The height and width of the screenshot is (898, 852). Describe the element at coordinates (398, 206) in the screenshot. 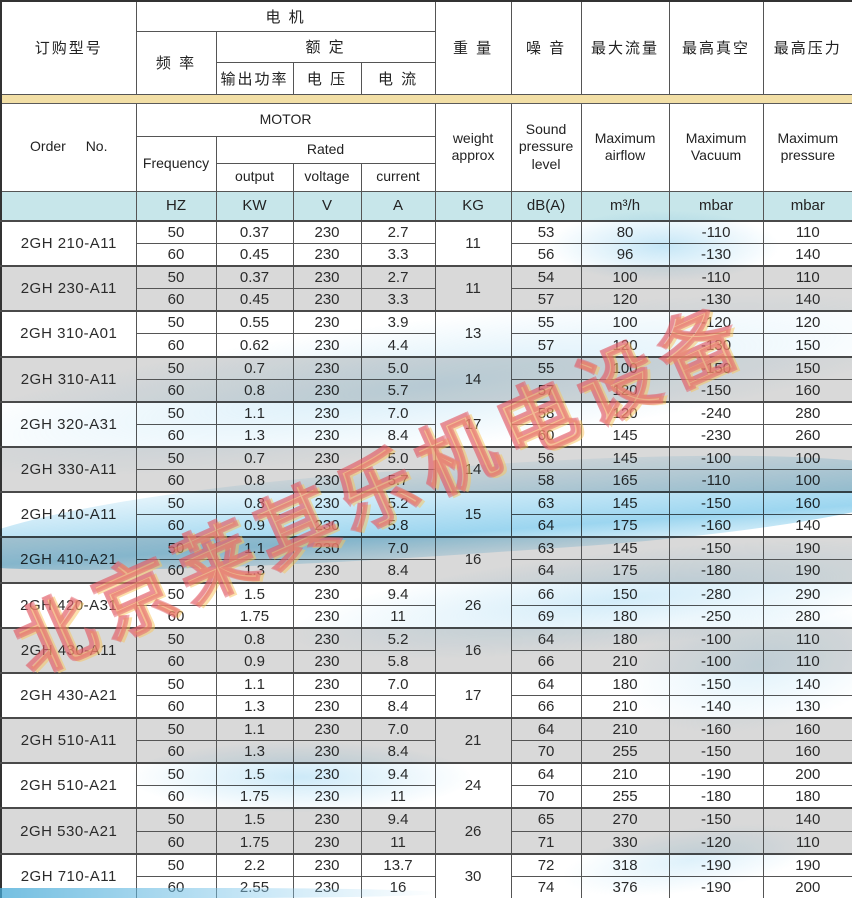

I see `unit-a: A` at that location.